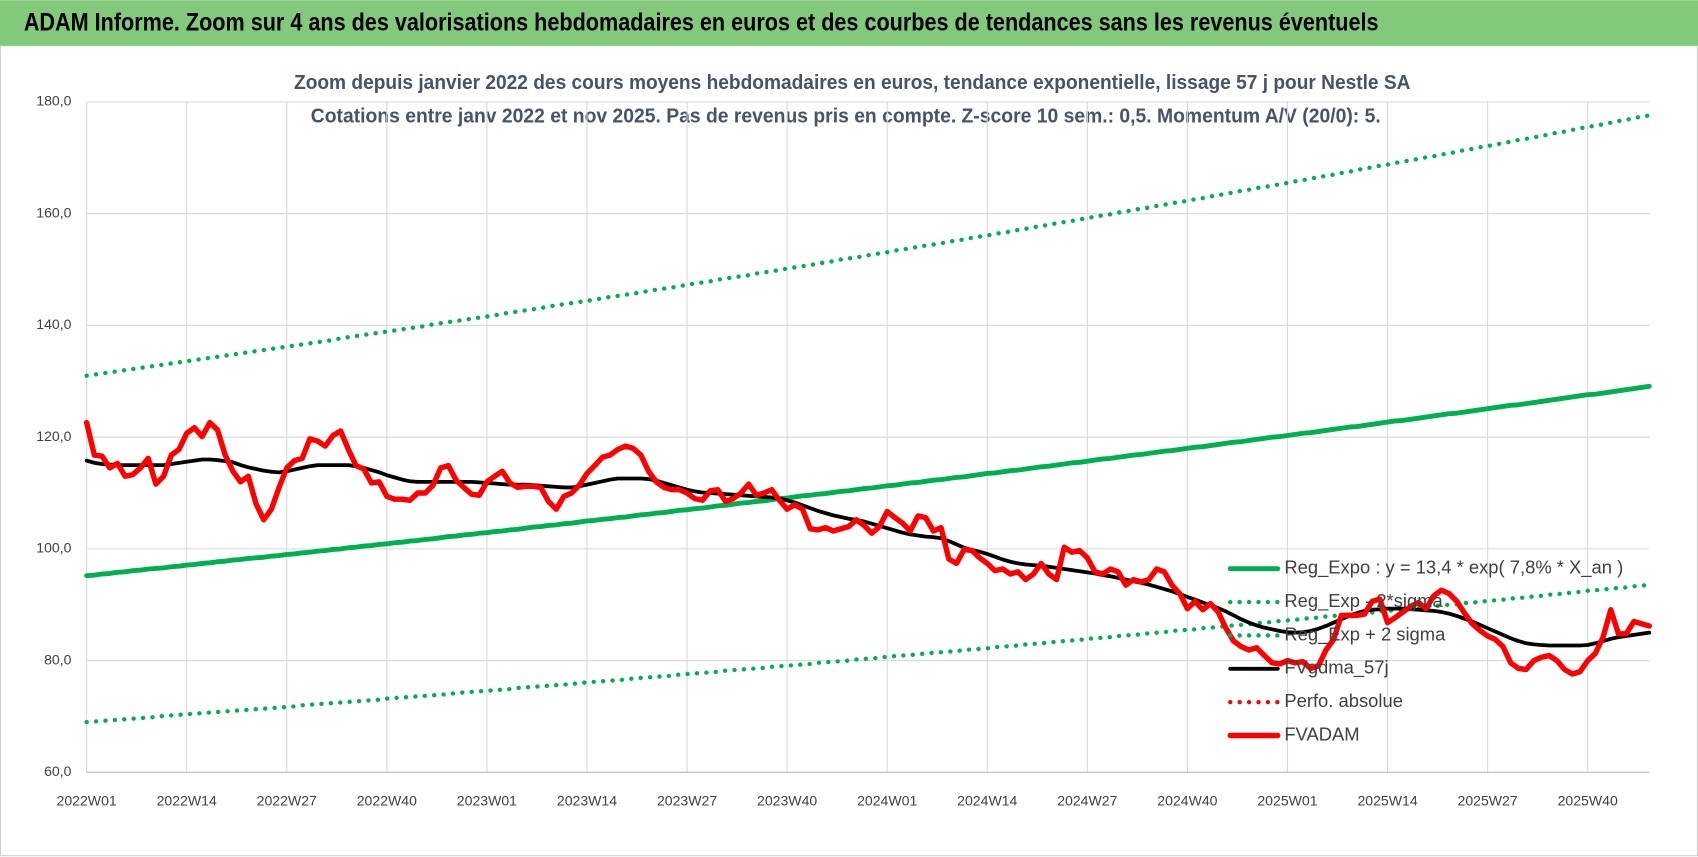 Image resolution: width=1698 pixels, height=857 pixels. What do you see at coordinates (1087, 800) in the screenshot?
I see `x-tick-label: 2024W27` at bounding box center [1087, 800].